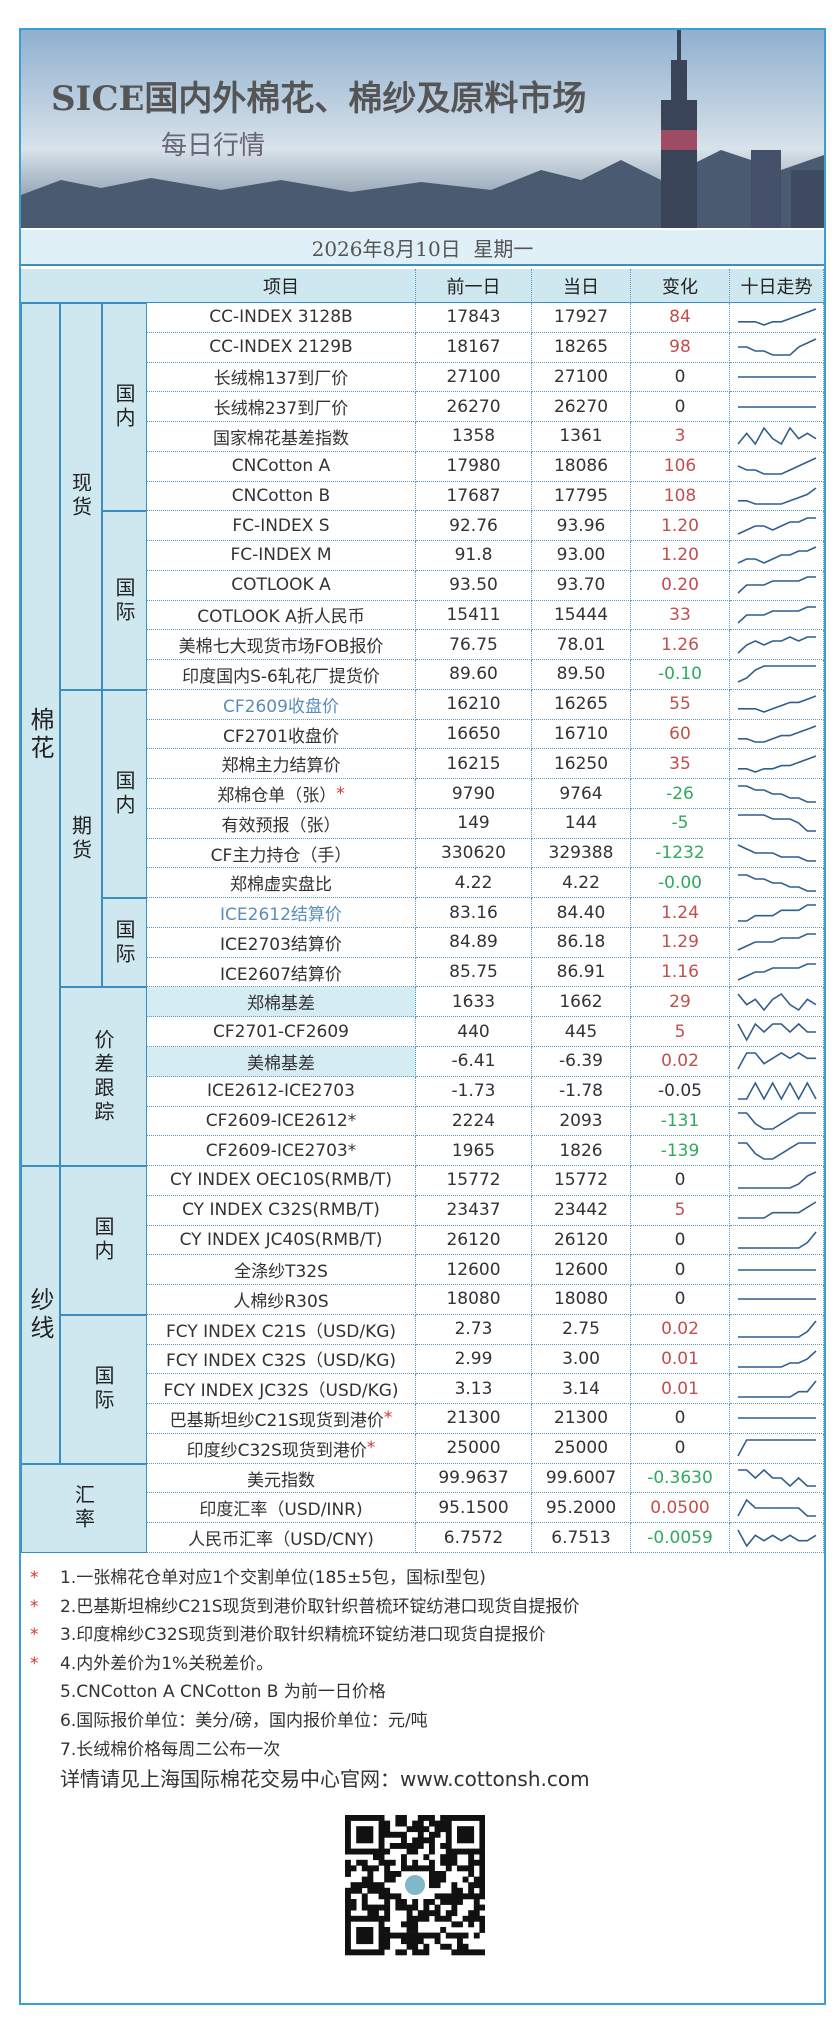  I want to click on item-cell: CF2701收盘价, so click(281, 734).